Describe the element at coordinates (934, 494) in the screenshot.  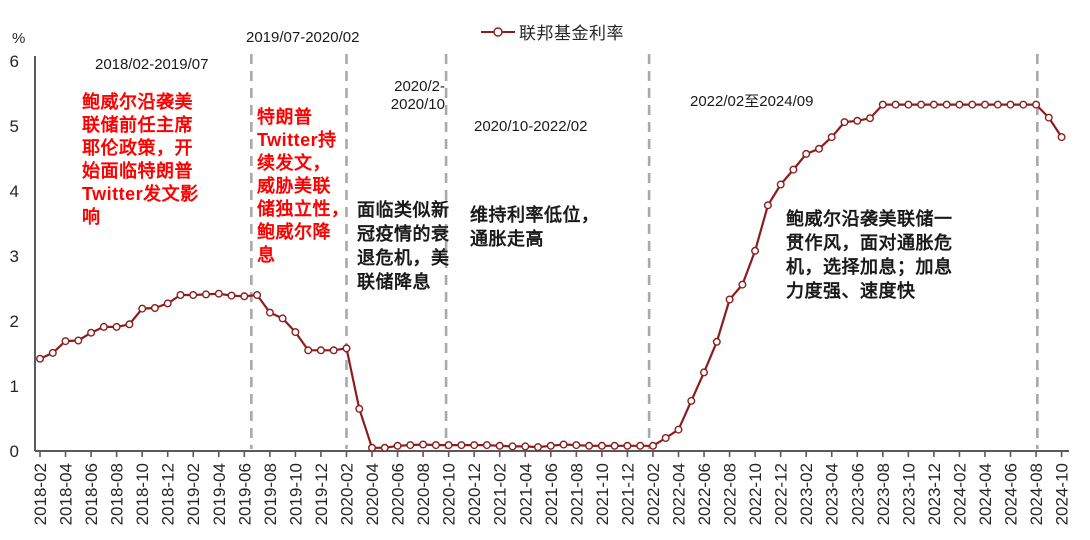
I see `x-axis-tick-label: 2023-12` at that location.